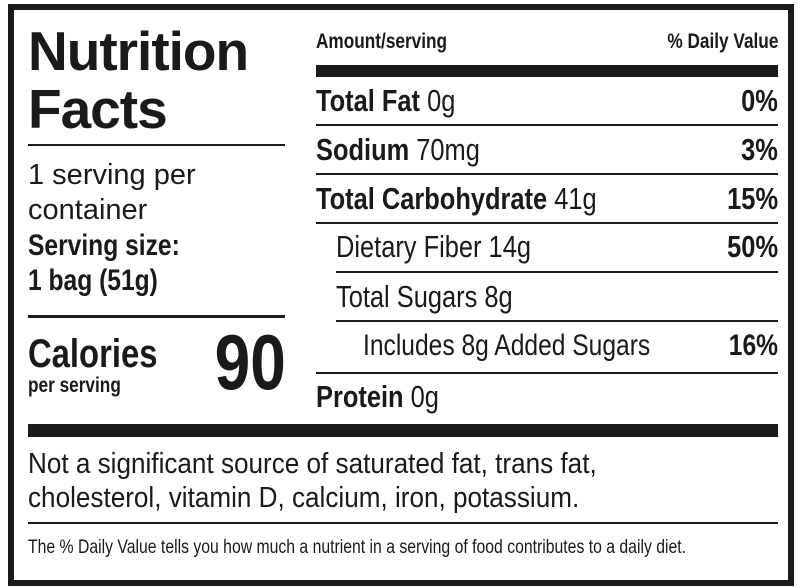  I want to click on servings-per-container: 1 serving per container, so click(112, 193).